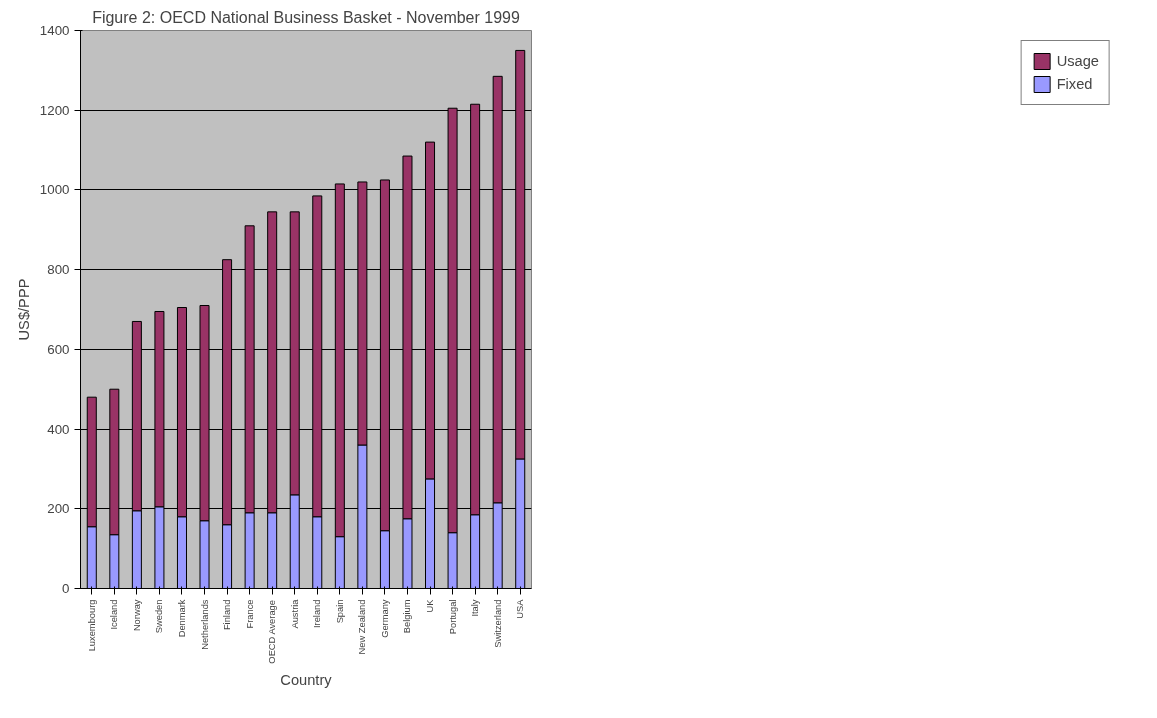 This screenshot has width=1157, height=718. Describe the element at coordinates (136, 615) in the screenshot. I see `x-tick-label: Norway` at that location.